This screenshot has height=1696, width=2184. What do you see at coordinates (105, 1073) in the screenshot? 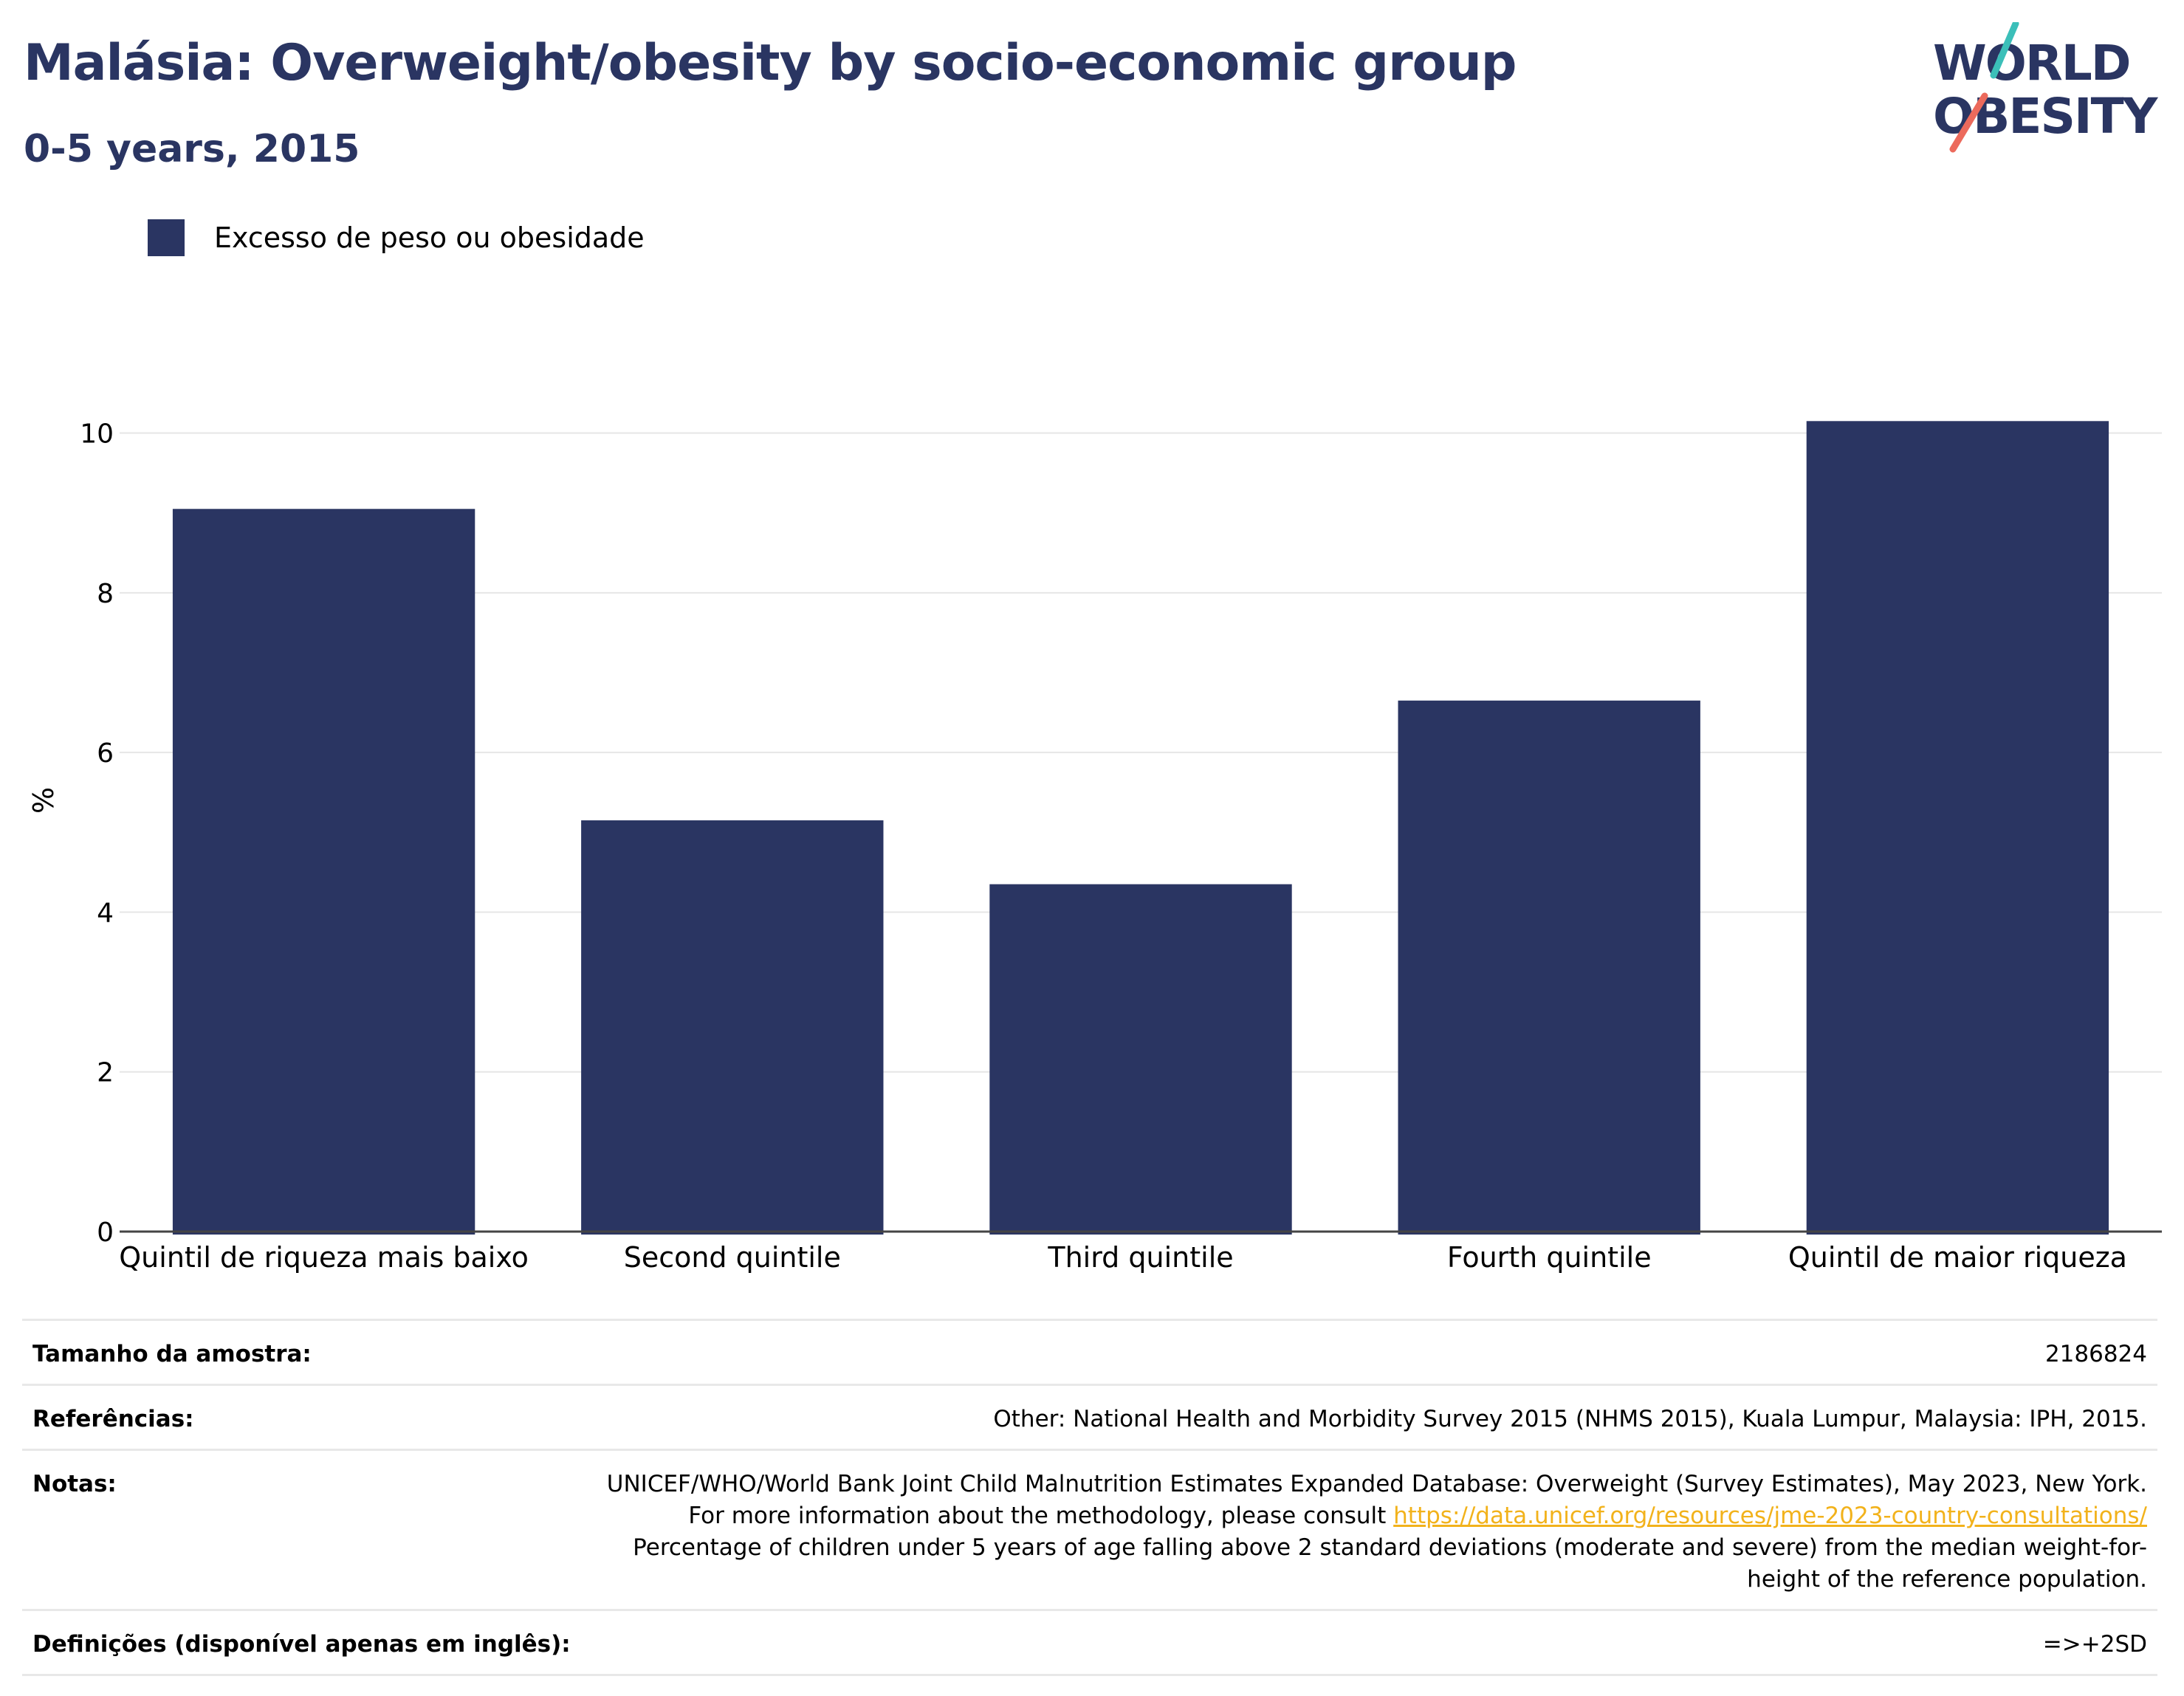
I see `y-tick-label: 2` at bounding box center [105, 1073].